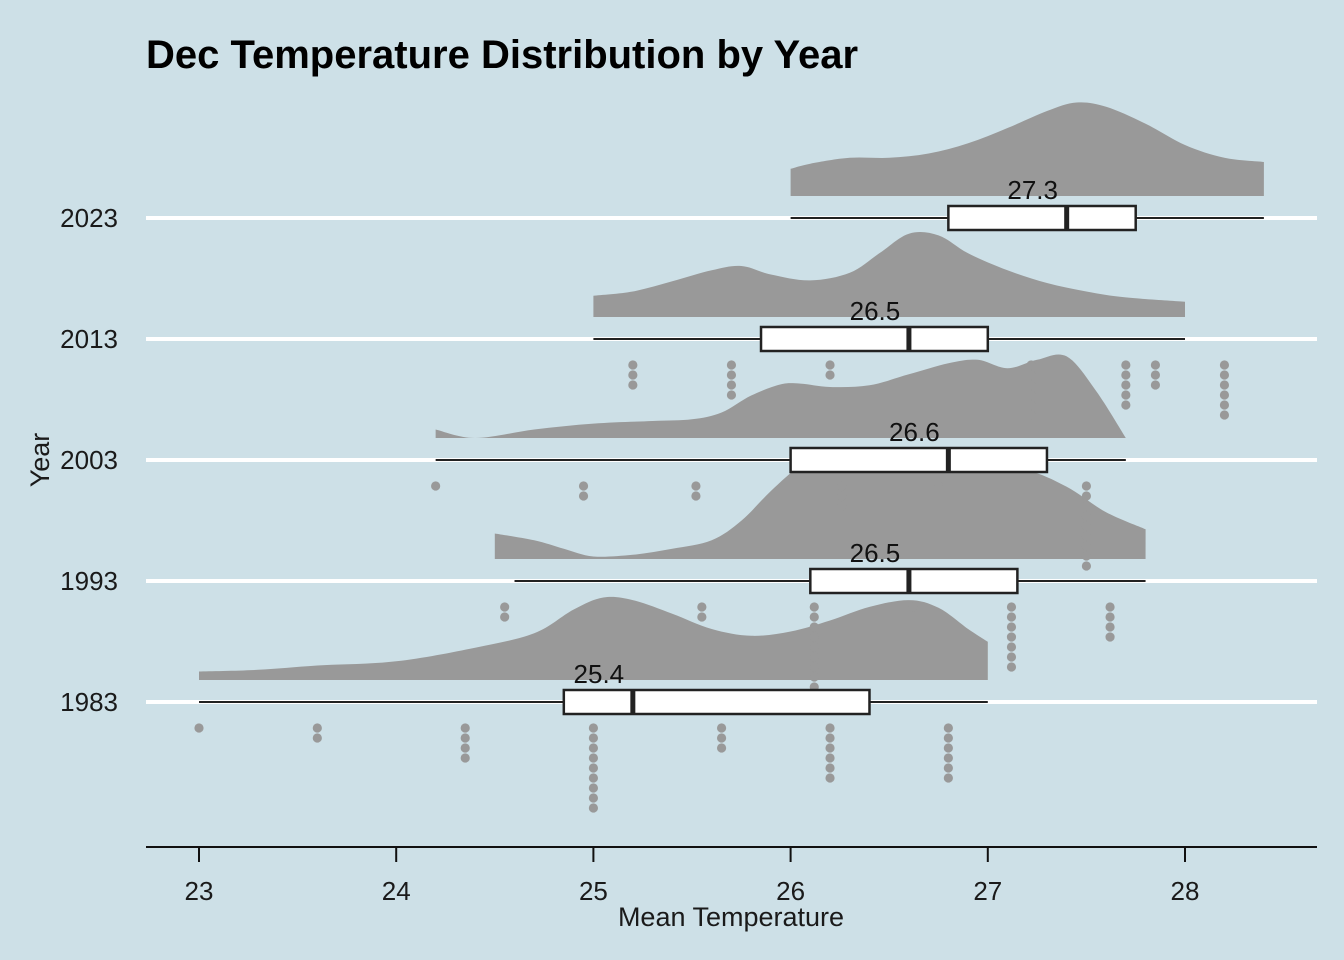  What do you see at coordinates (716, 702) in the screenshot?
I see `box-1983` at bounding box center [716, 702].